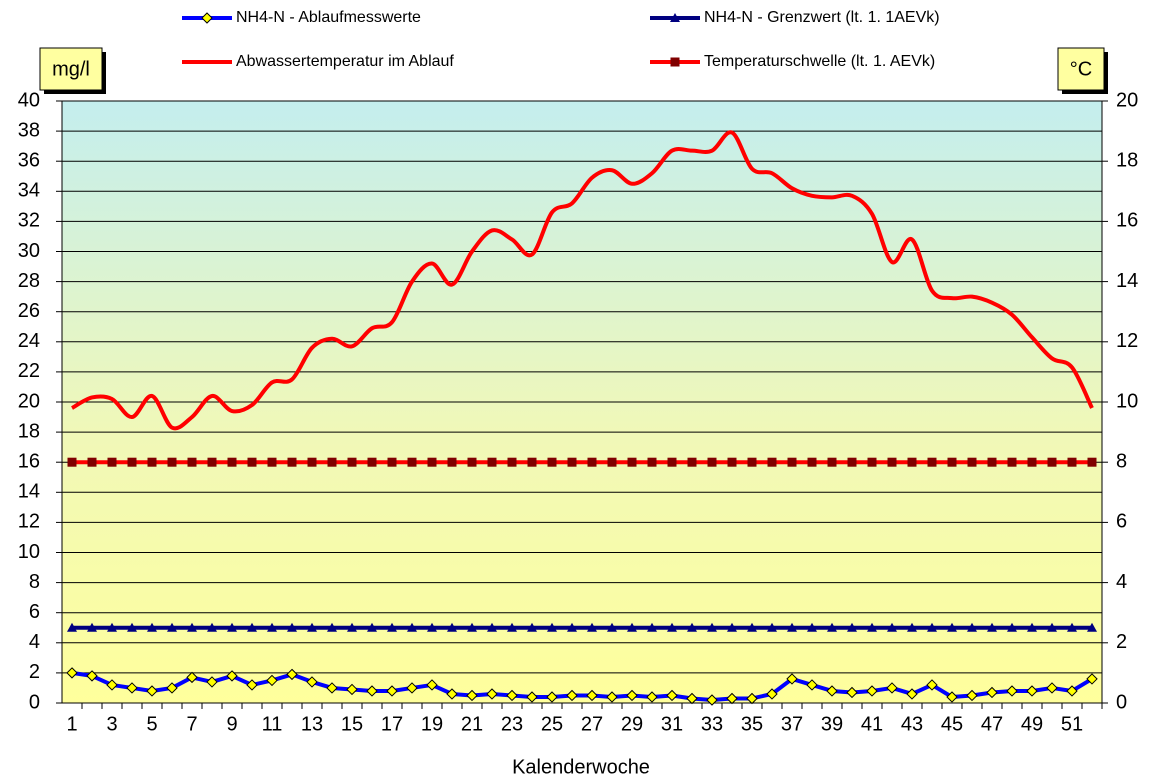 The height and width of the screenshot is (780, 1162). Describe the element at coordinates (231, 724) in the screenshot. I see `x-tick-label: 9` at that location.